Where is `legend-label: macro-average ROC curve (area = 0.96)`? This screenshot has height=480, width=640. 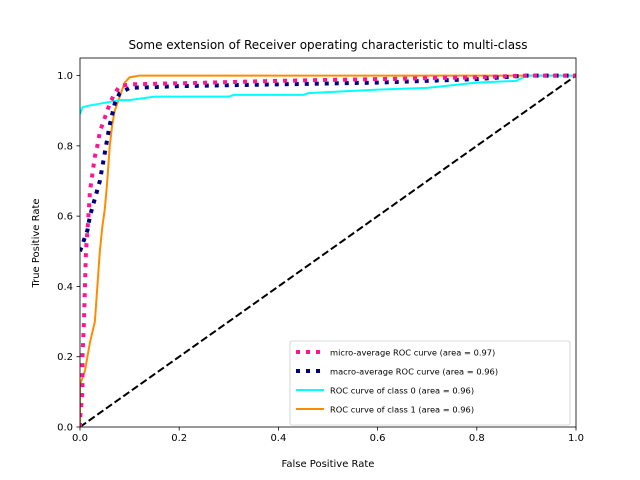 legend-label: macro-average ROC curve (area = 0.96) is located at coordinates (414, 372).